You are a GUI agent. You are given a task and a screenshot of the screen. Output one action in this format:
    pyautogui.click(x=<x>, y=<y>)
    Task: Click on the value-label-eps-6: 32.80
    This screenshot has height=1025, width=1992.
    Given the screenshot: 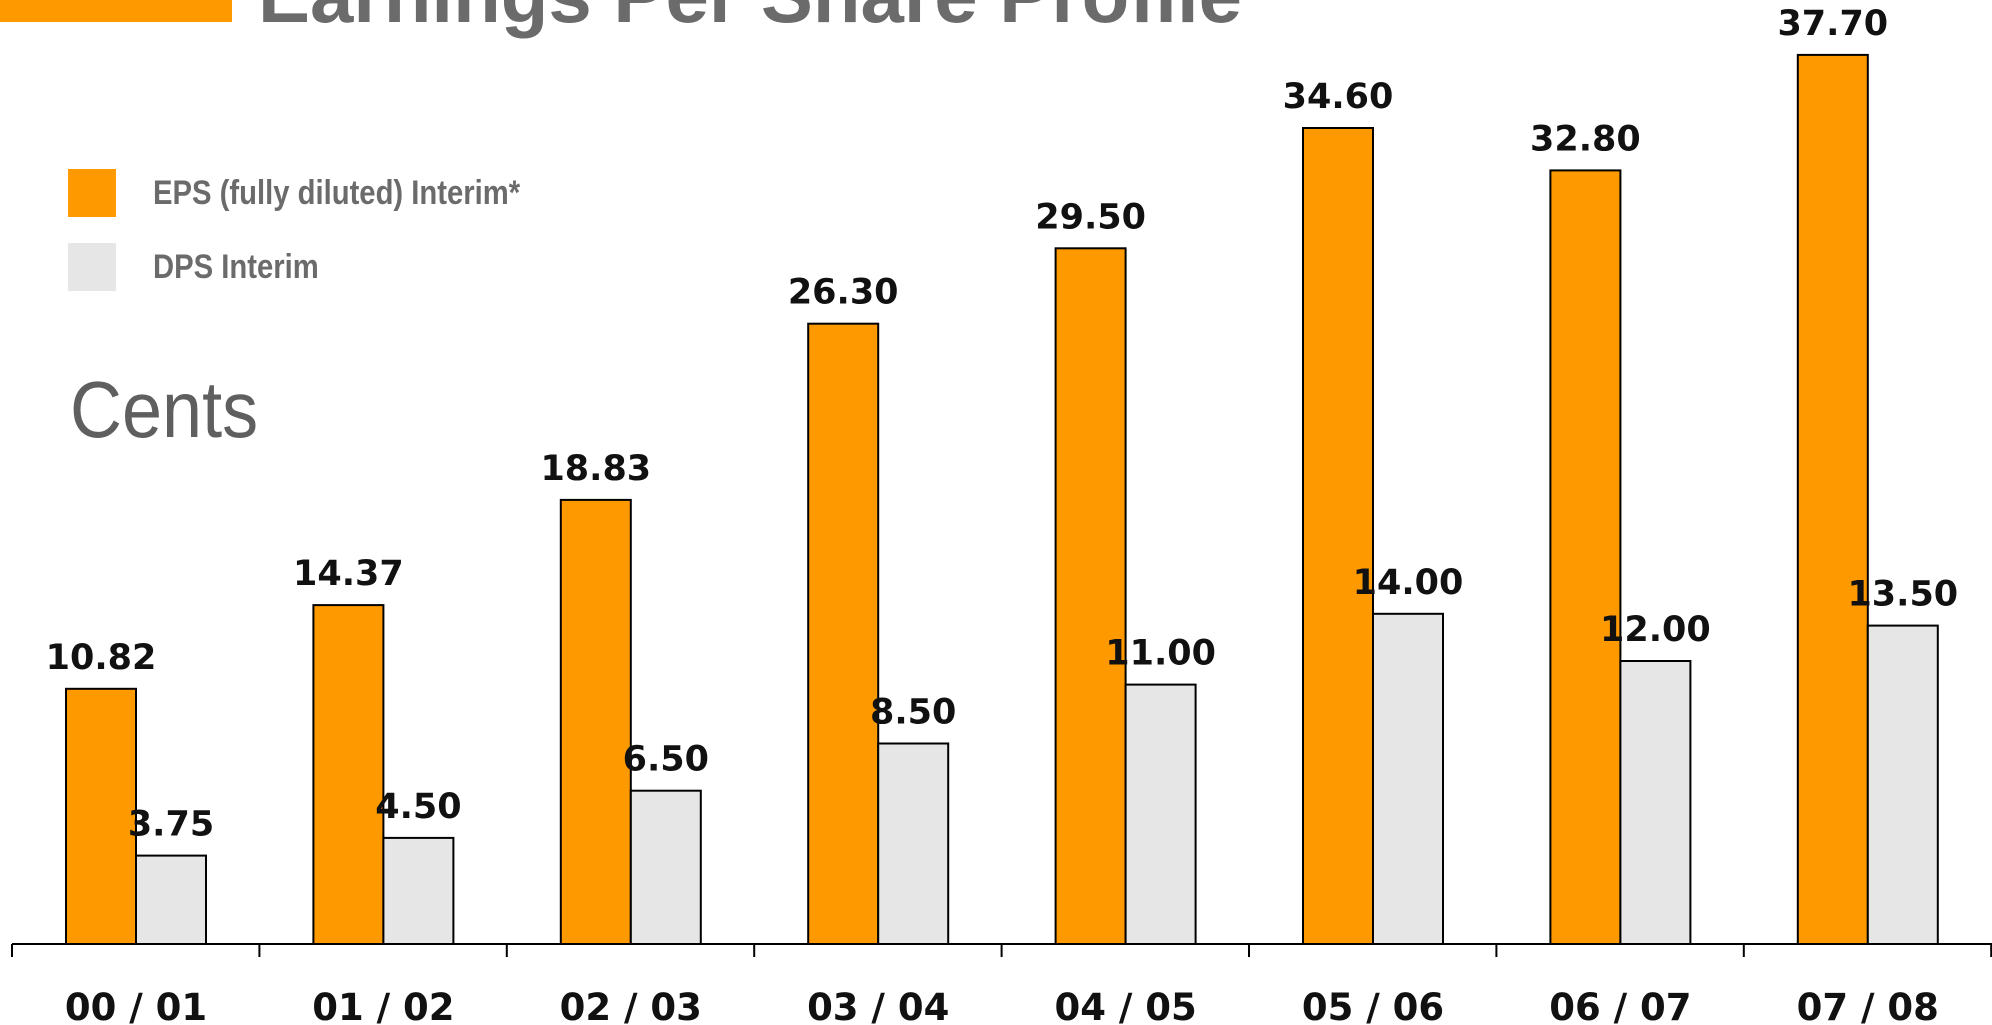 What is the action you would take?
    pyautogui.click(x=1585, y=139)
    